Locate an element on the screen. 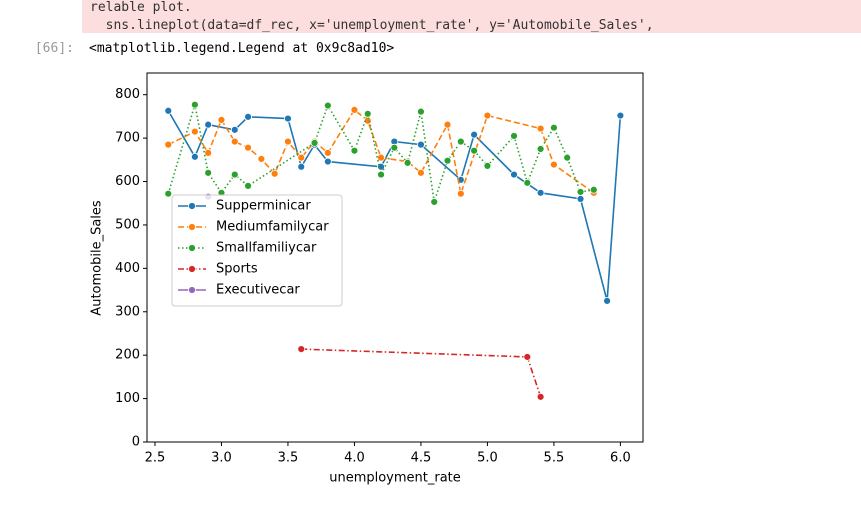 The image size is (861, 505). y-tick-label: 600 is located at coordinates (127, 181).